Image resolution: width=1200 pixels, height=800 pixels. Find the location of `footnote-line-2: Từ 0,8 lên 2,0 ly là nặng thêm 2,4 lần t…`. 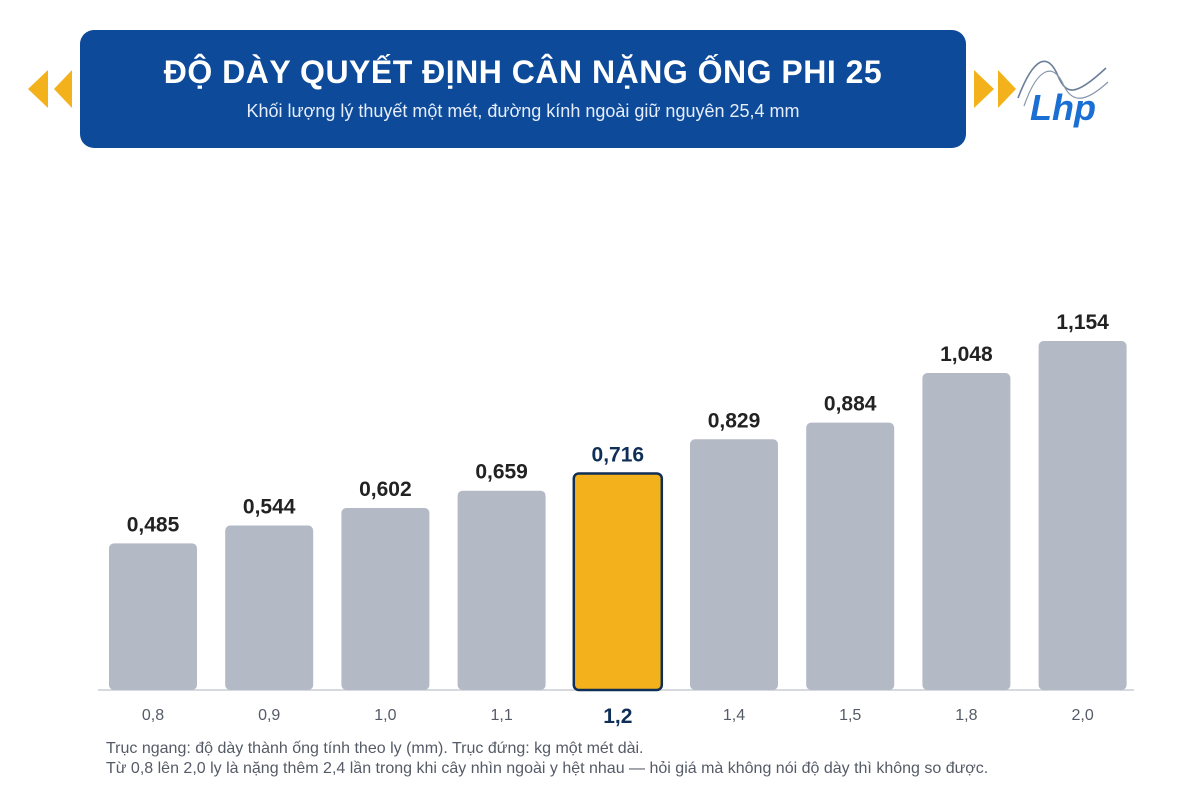

footnote-line-2: Từ 0,8 lên 2,0 ly là nặng thêm 2,4 lần t… is located at coordinates (547, 768).